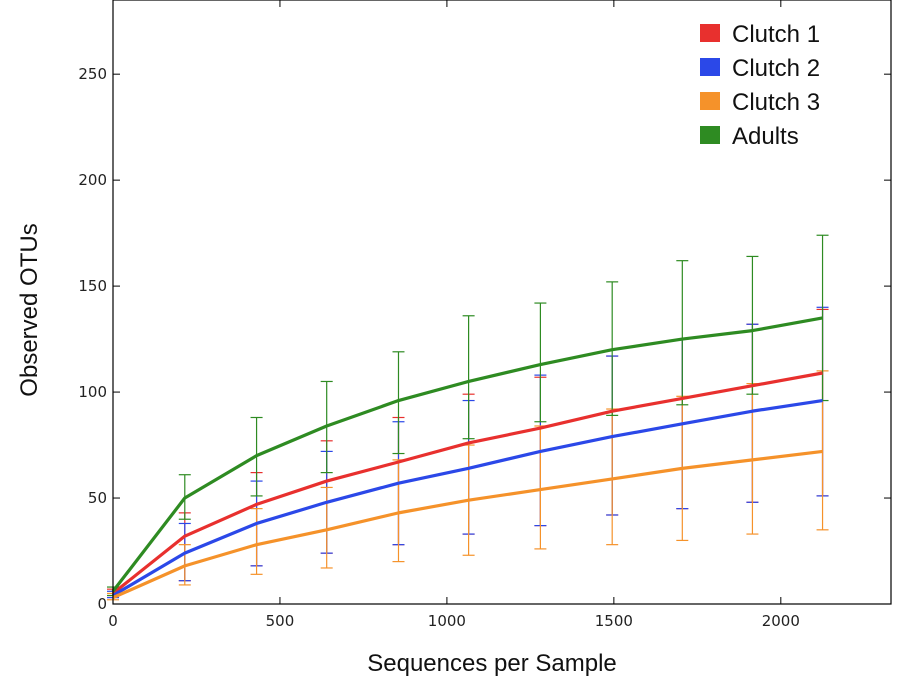 This screenshot has width=900, height=689. I want to click on y-tick-label: 100, so click(92, 392).